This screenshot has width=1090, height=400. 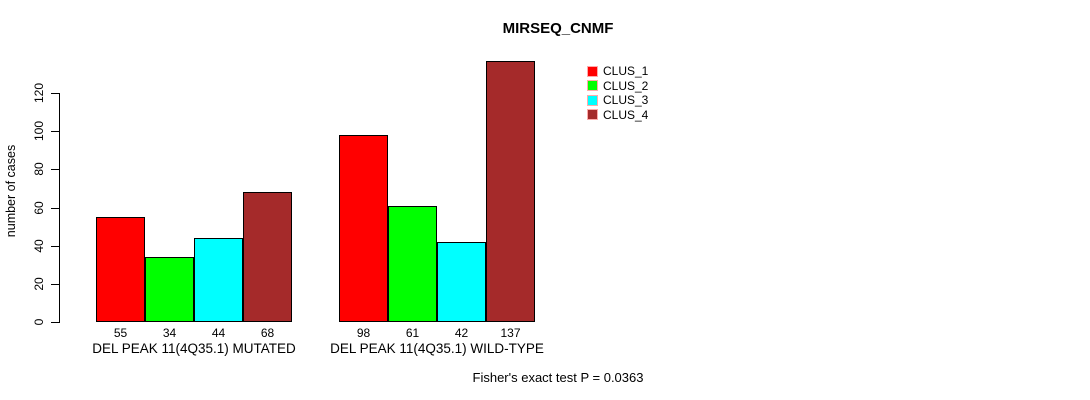 I want to click on legend-label: CLUS_1, so click(x=626, y=71).